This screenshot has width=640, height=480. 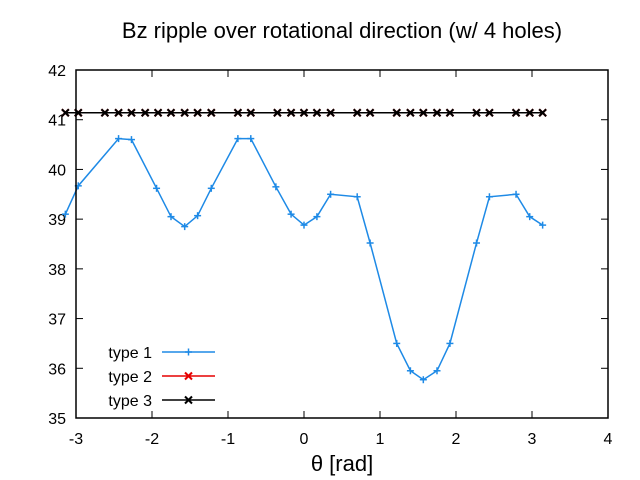 I want to click on legend: type 1 type 2 type 3, so click(x=161, y=377).